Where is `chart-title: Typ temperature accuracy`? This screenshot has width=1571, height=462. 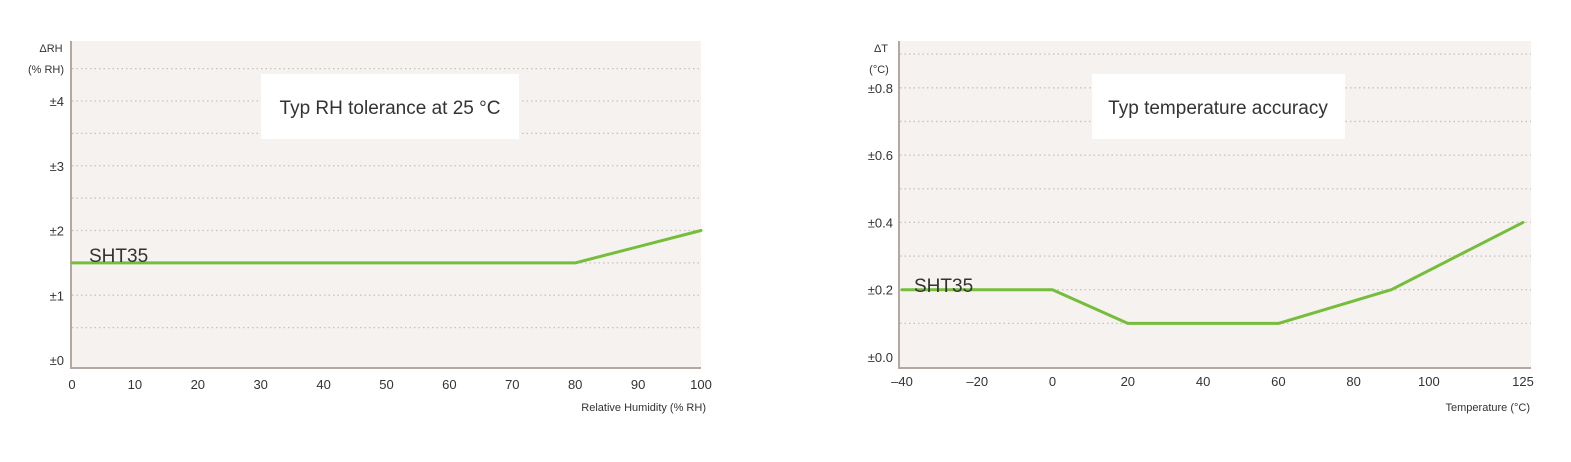 chart-title: Typ temperature accuracy is located at coordinates (1218, 108).